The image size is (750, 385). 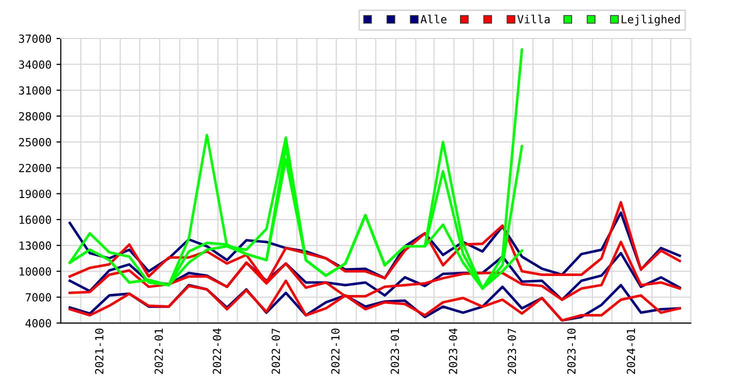 What do you see at coordinates (35, 64) in the screenshot?
I see `y-tick-label: 34000` at bounding box center [35, 64].